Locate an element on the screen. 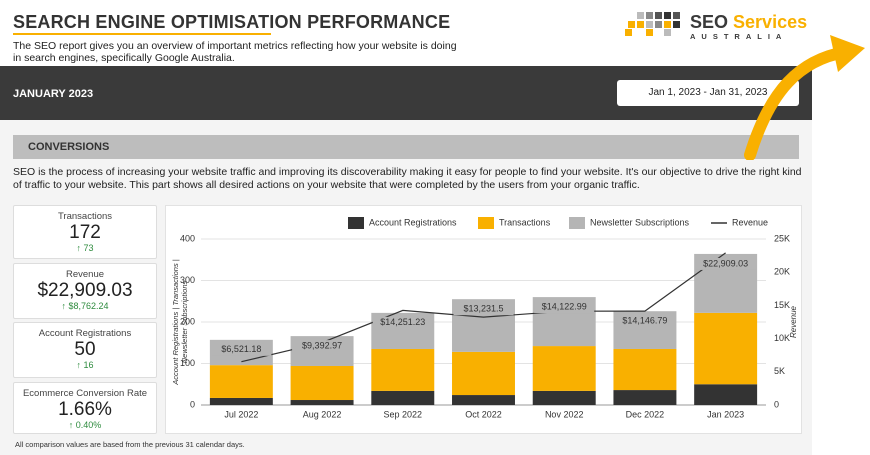  kpi-change: ↑ $8,762.24 is located at coordinates (85, 306).